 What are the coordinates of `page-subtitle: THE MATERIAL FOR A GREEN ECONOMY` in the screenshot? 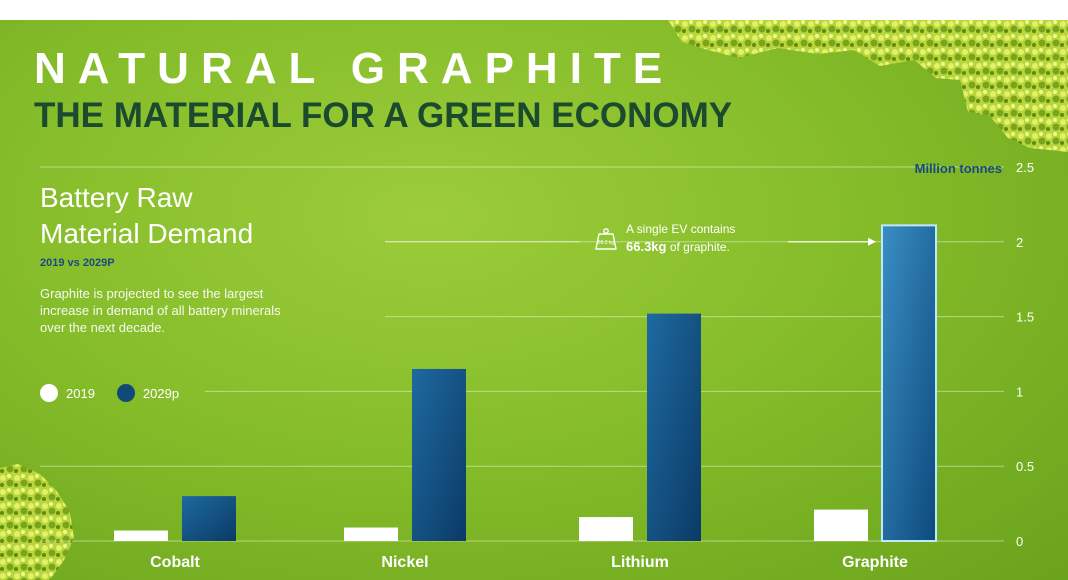 It's located at (383, 115).